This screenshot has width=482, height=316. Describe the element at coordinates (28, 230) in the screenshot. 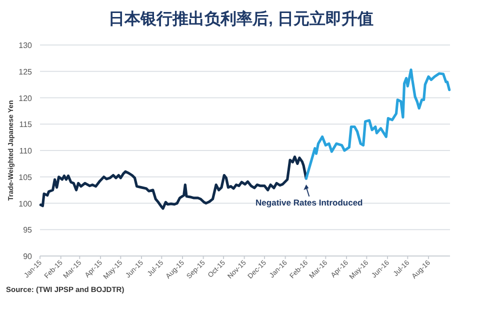

I see `y-tick-label: 95` at that location.